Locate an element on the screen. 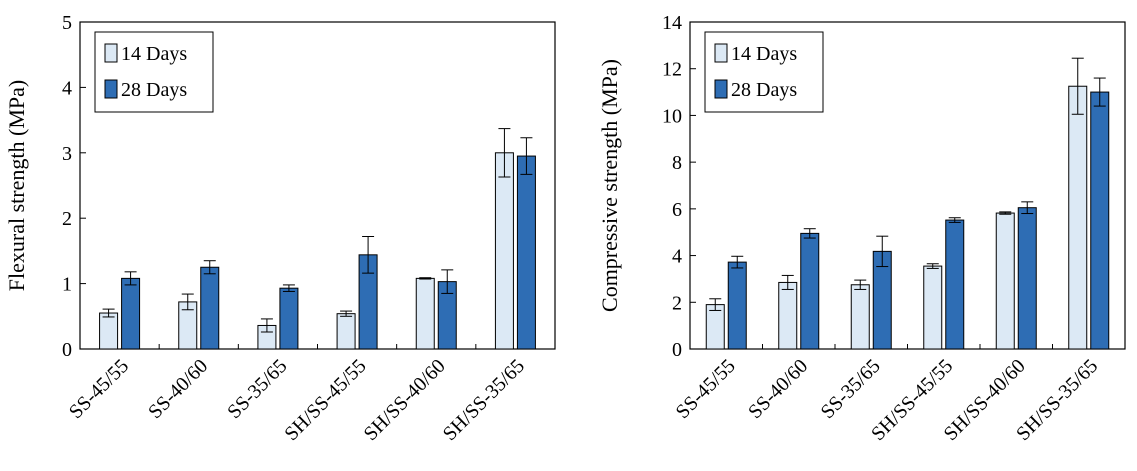 This screenshot has width=1137, height=471. y-axis-label: Compressive strength (MPa) is located at coordinates (609, 185).